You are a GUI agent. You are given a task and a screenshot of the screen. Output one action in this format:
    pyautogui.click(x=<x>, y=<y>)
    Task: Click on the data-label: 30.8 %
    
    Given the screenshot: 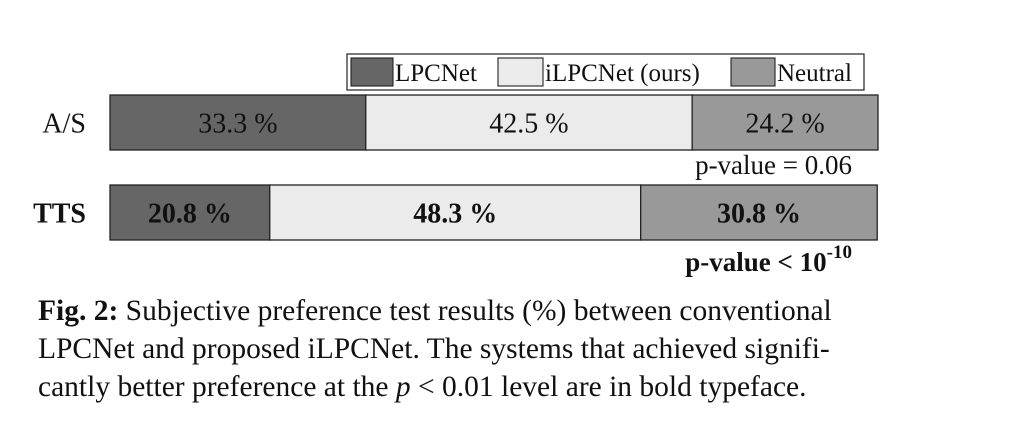 What is the action you would take?
    pyautogui.click(x=759, y=214)
    